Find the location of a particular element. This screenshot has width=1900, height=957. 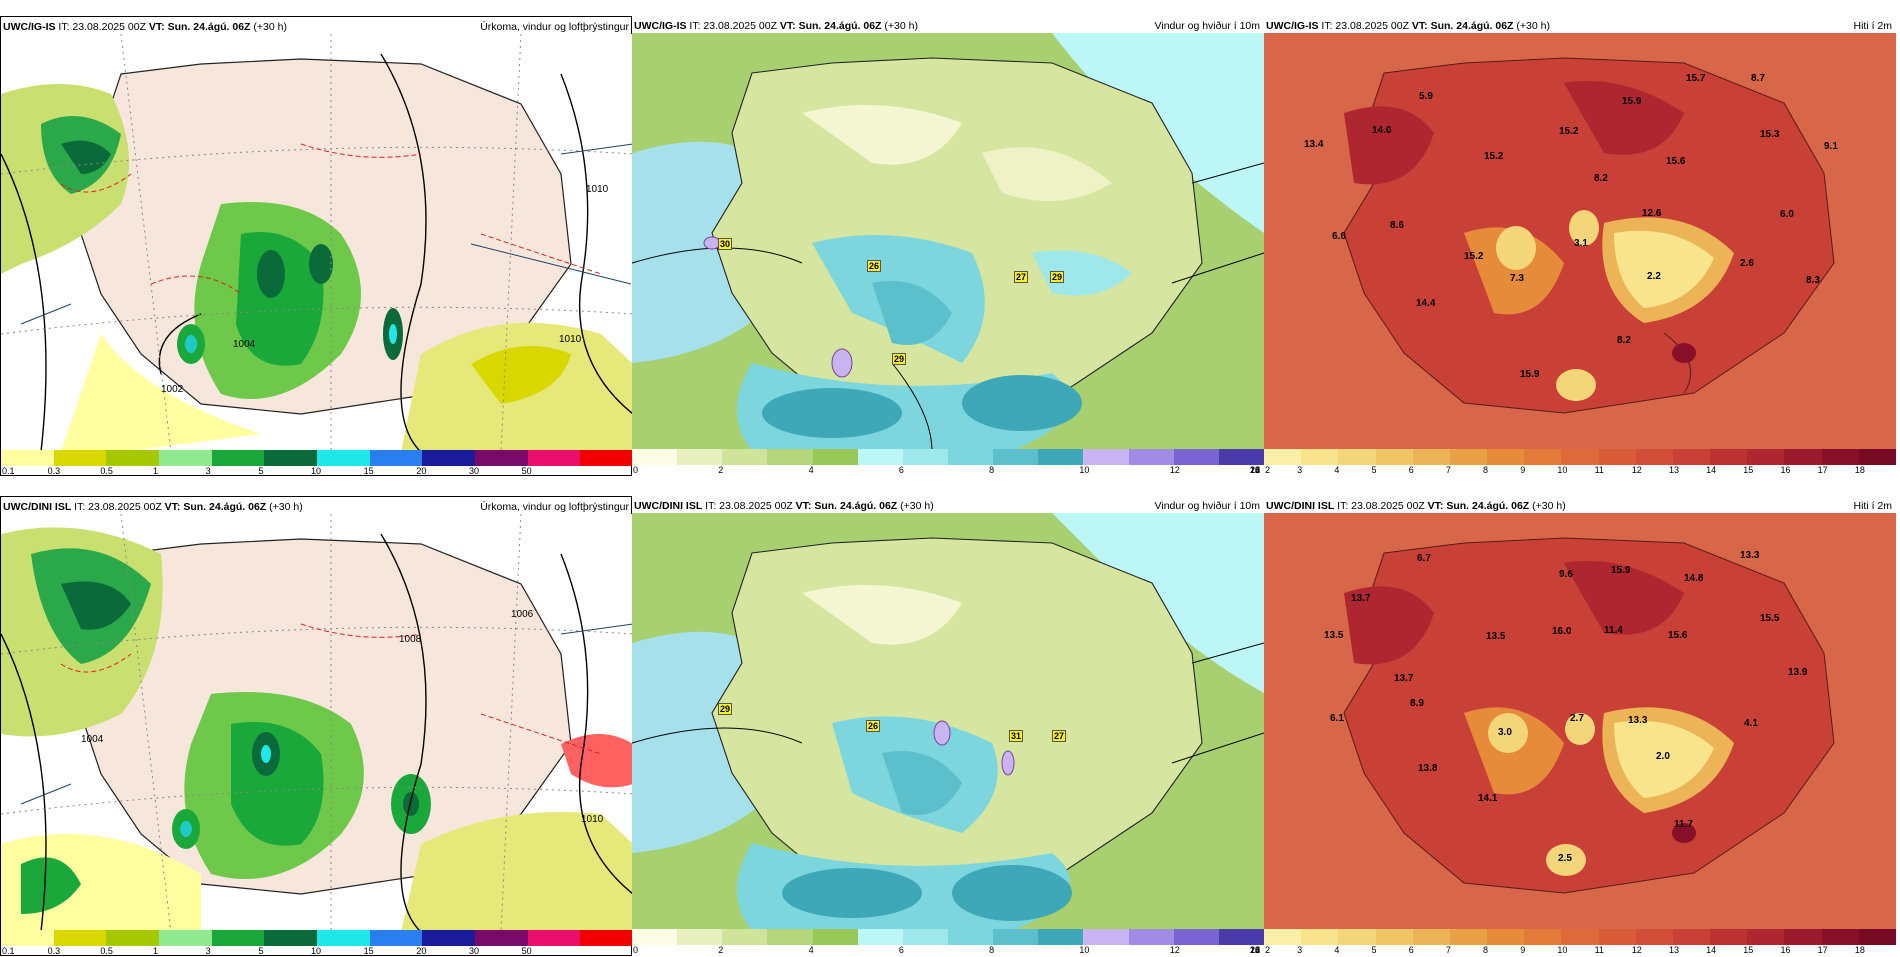

temp-value: 7.3 is located at coordinates (1517, 278).